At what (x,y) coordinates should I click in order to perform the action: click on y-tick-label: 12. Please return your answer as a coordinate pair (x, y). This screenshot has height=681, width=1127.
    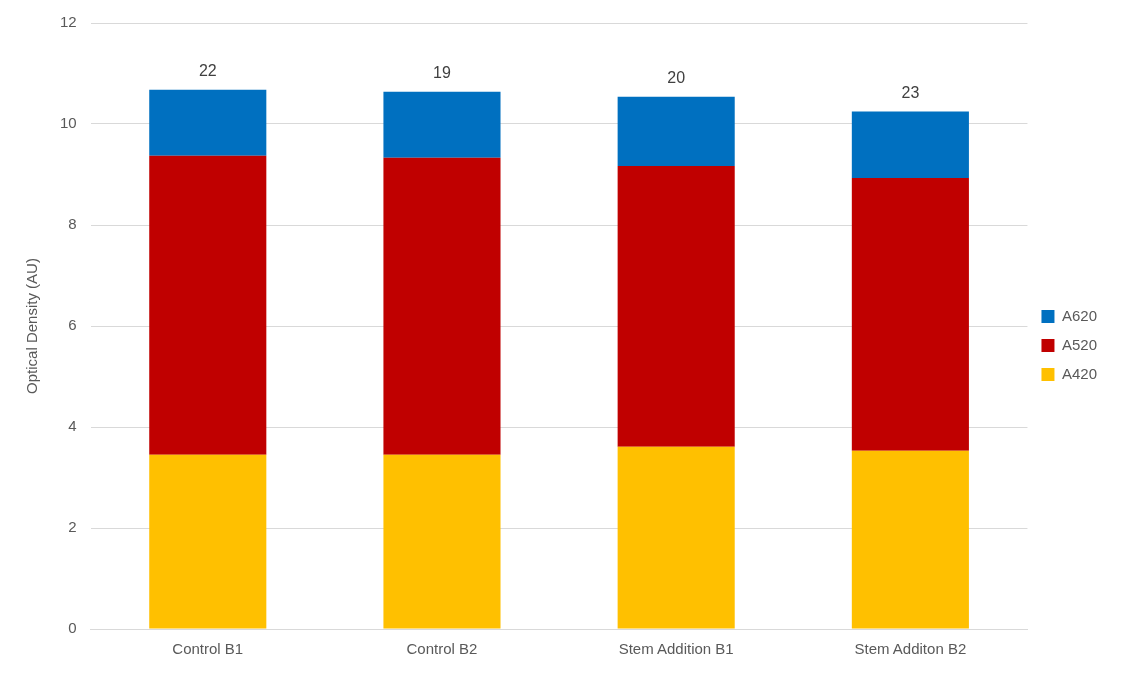
    Looking at the image, I should click on (68, 22).